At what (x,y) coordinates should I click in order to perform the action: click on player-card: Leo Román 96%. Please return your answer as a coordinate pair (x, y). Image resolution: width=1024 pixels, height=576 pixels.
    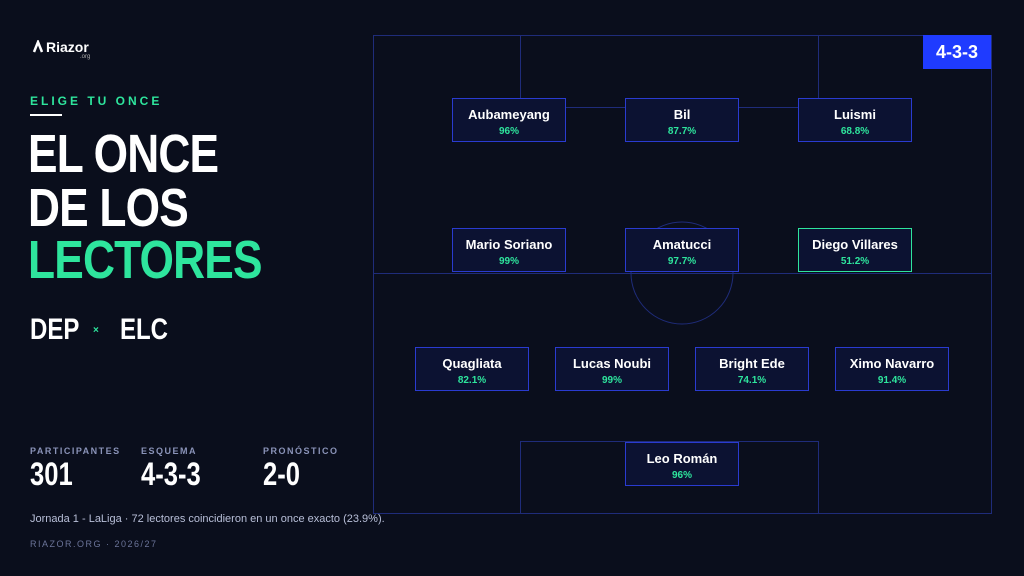
    Looking at the image, I should click on (682, 464).